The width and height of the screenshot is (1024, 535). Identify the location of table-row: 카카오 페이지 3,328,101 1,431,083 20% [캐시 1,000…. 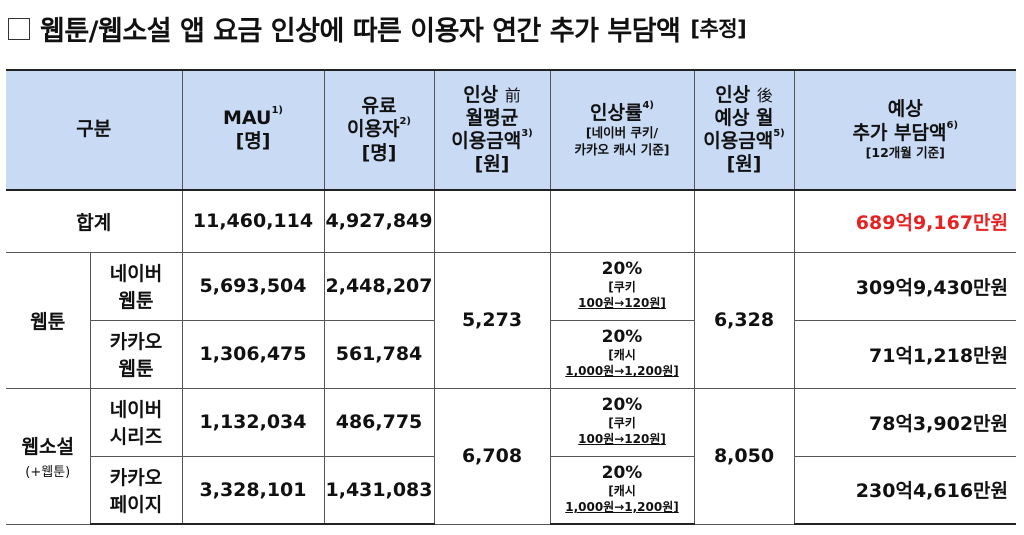
(511, 490).